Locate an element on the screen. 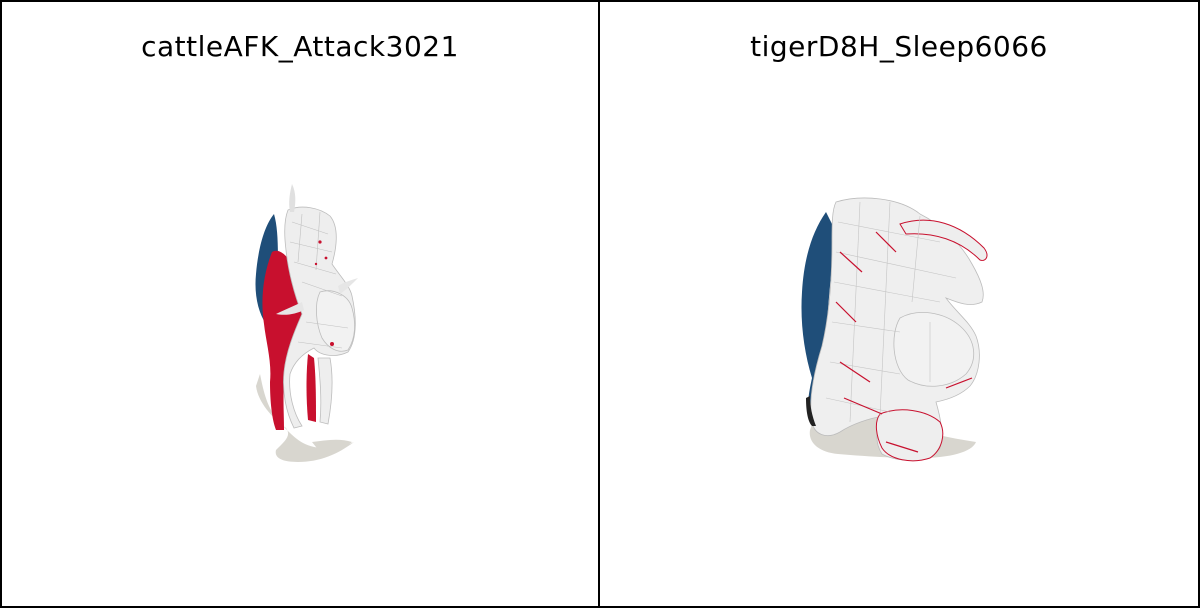 The width and height of the screenshot is (1200, 608). cattle-tail is located at coordinates (292, 198).